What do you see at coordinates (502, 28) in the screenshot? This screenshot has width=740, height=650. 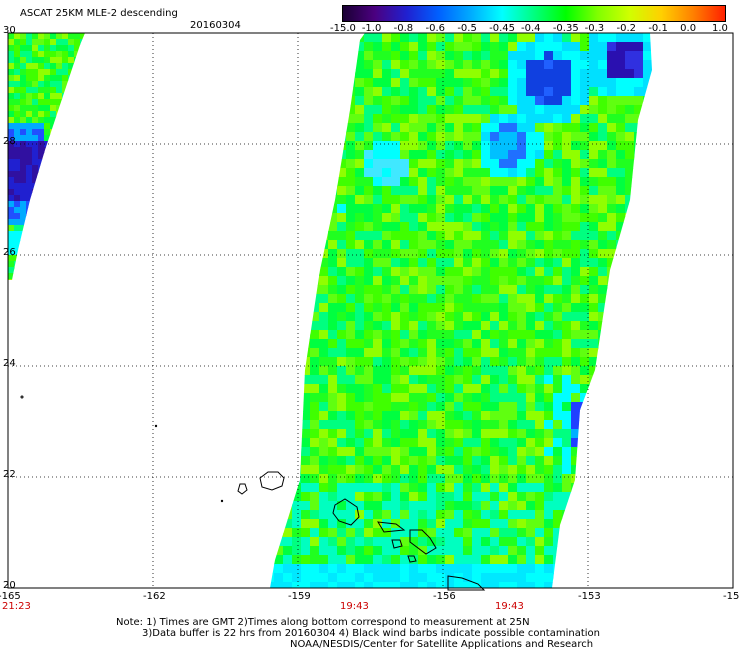 I see `colorbar-tick-label: -0.45` at bounding box center [502, 28].